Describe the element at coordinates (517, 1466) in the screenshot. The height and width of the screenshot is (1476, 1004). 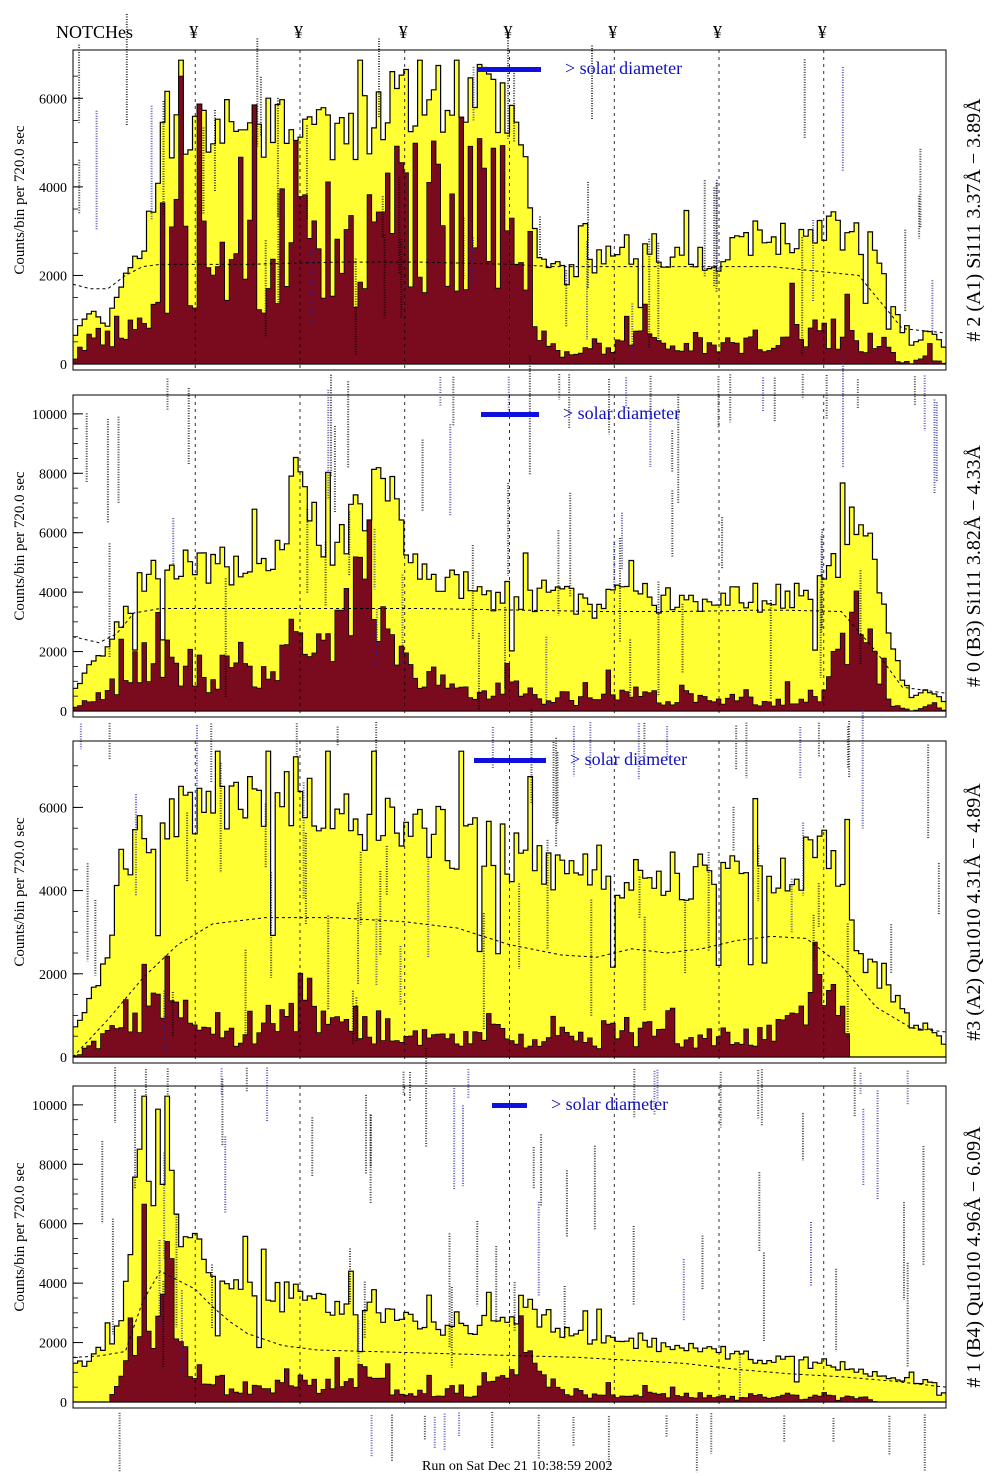
I see `run-timestamp: Run on Sat Dec 21 10:38:59 2002` at that location.